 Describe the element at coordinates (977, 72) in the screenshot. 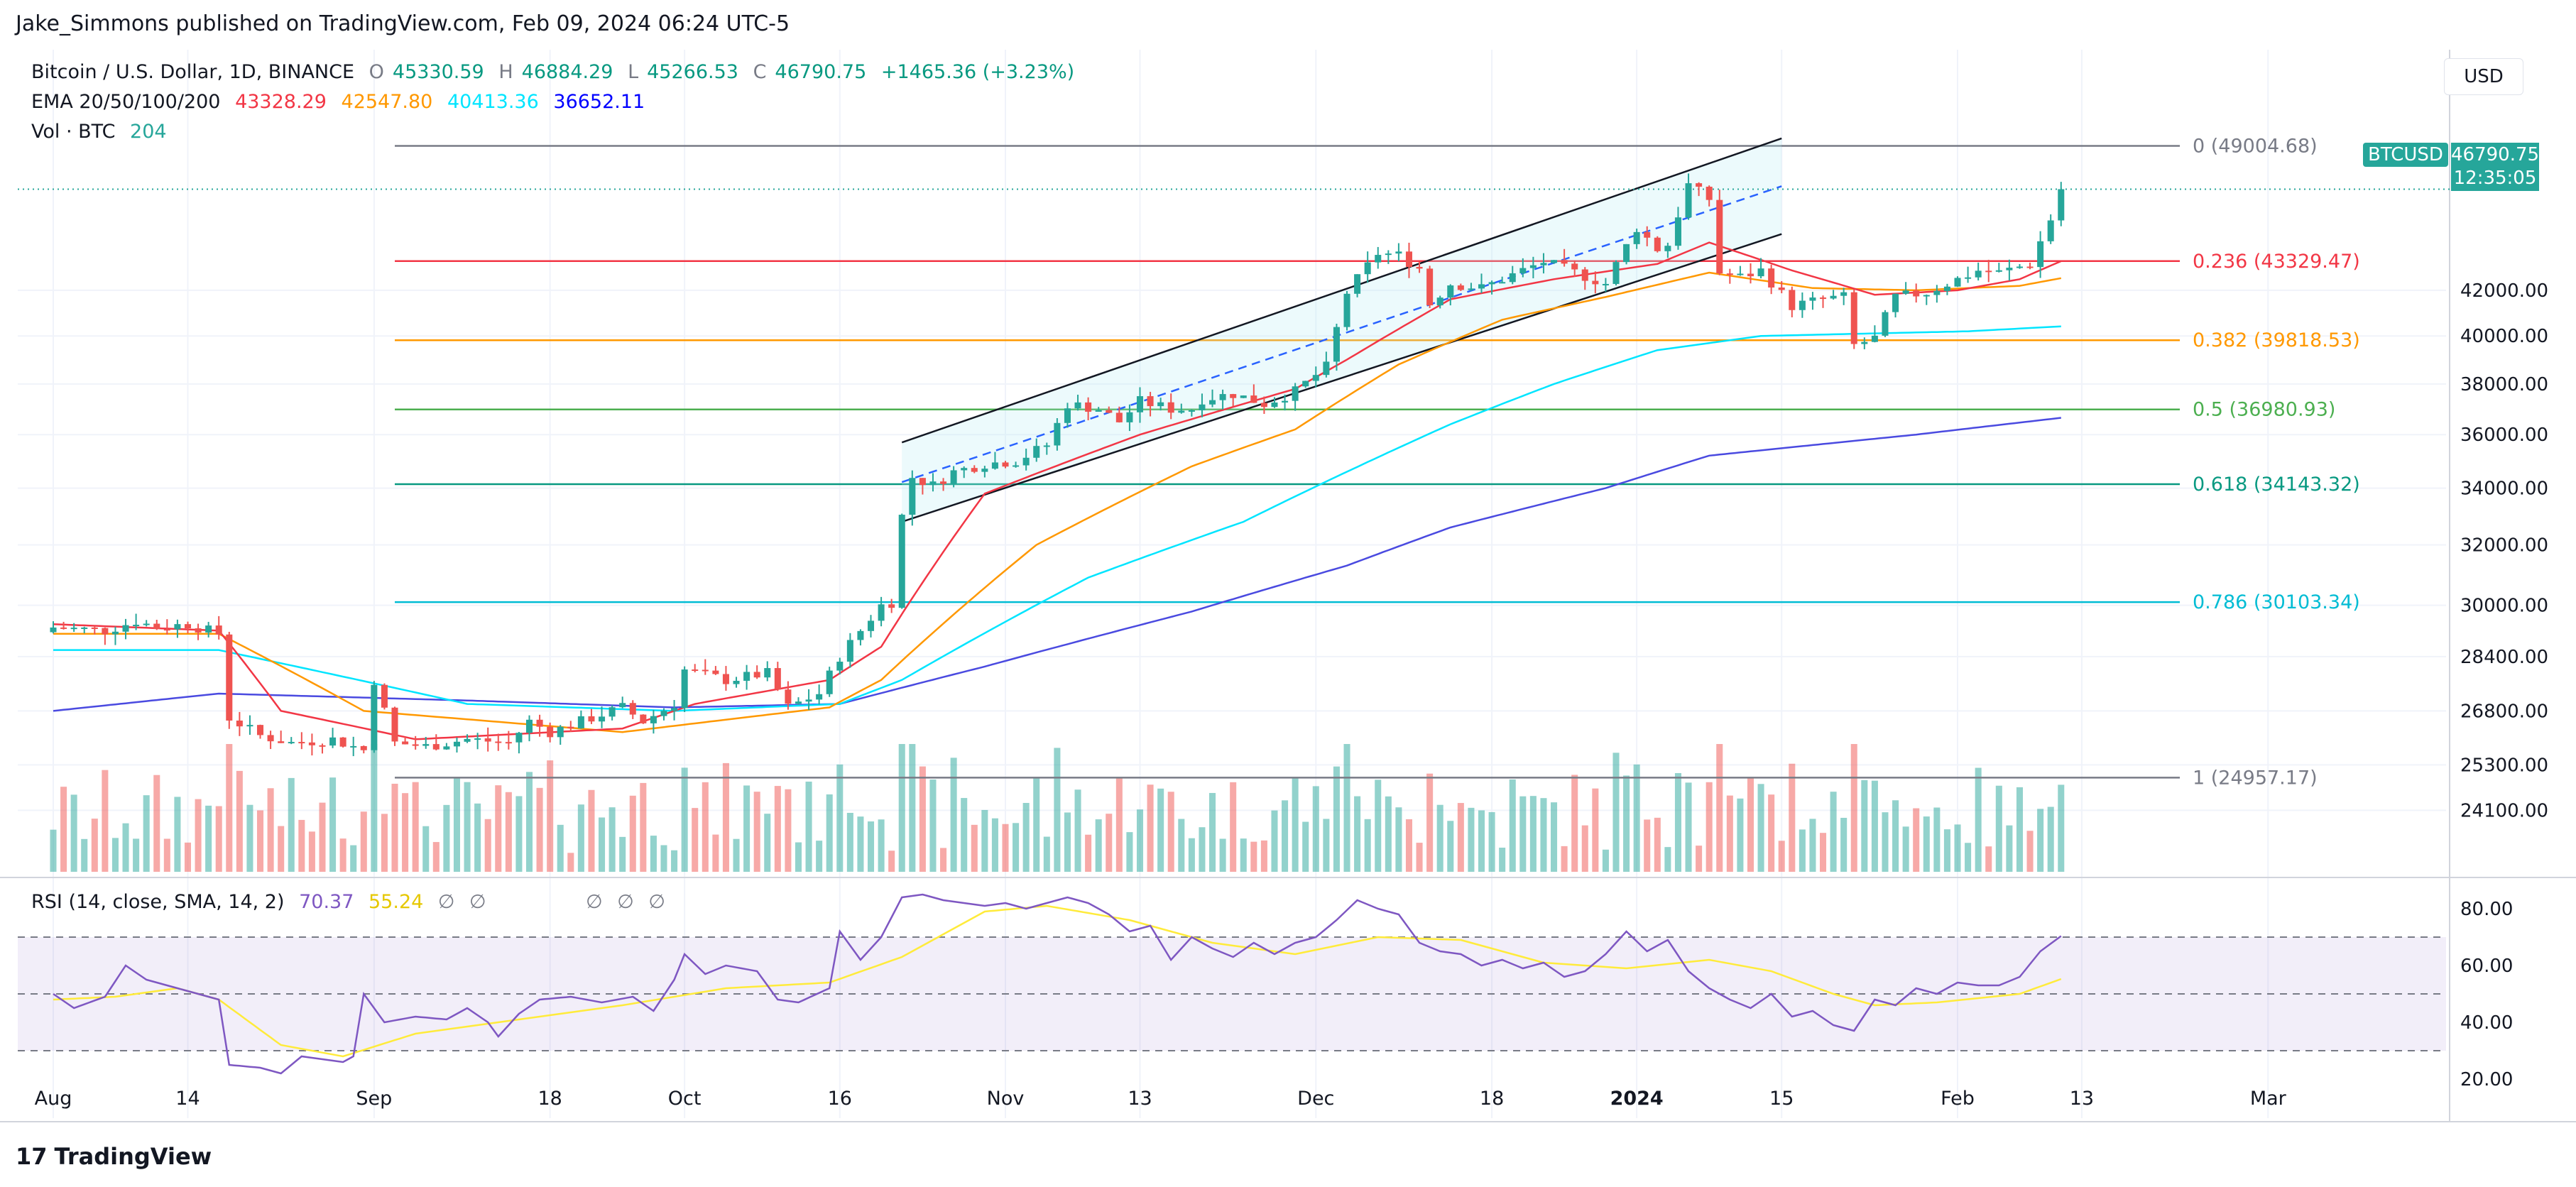

I see `change-value: +1465.36 (+3.23%)` at that location.